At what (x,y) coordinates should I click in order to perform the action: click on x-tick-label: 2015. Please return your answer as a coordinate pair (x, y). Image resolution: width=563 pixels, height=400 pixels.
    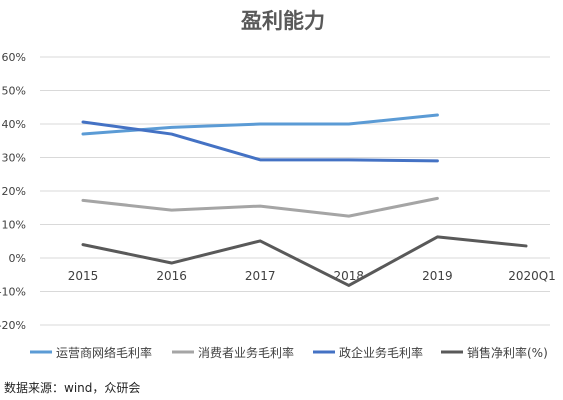
    Looking at the image, I should click on (83, 276).